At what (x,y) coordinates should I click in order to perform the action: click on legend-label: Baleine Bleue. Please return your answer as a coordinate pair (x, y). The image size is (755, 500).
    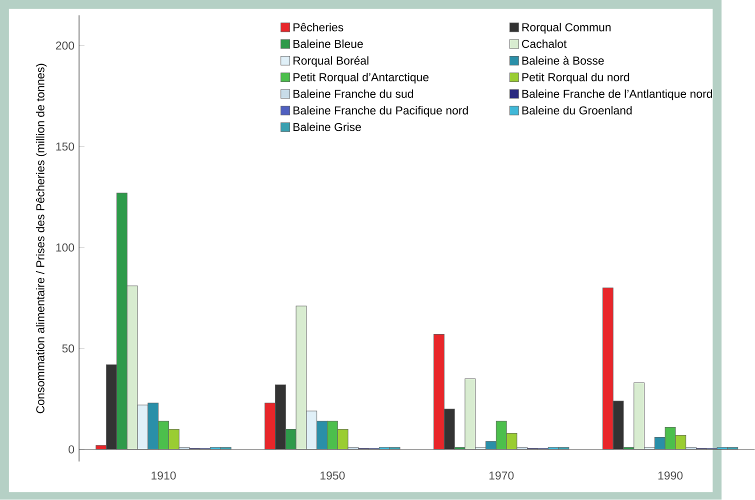
    Looking at the image, I should click on (328, 44).